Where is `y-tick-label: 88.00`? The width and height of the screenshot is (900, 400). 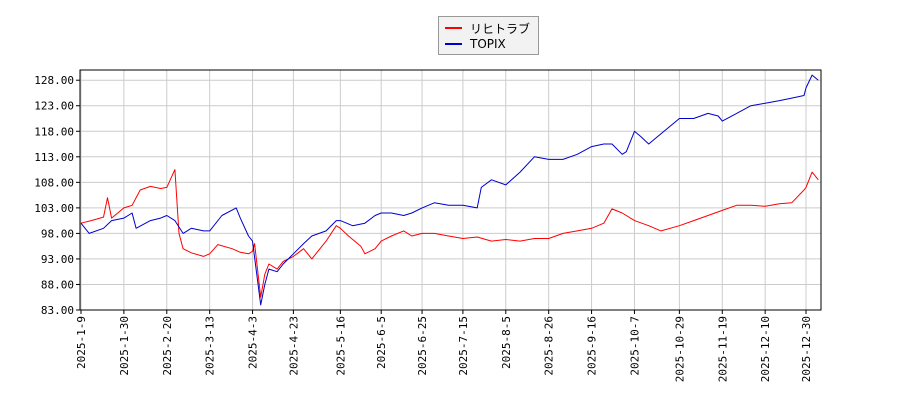
y-tick-label: 88.00 is located at coordinates (57, 284).